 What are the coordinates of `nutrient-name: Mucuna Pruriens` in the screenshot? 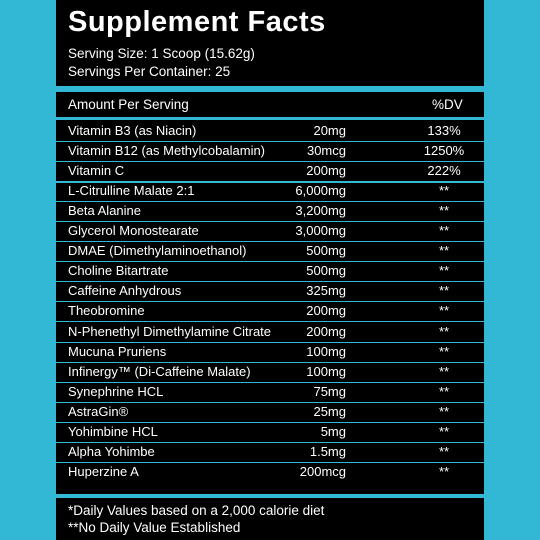 It's located at (117, 351).